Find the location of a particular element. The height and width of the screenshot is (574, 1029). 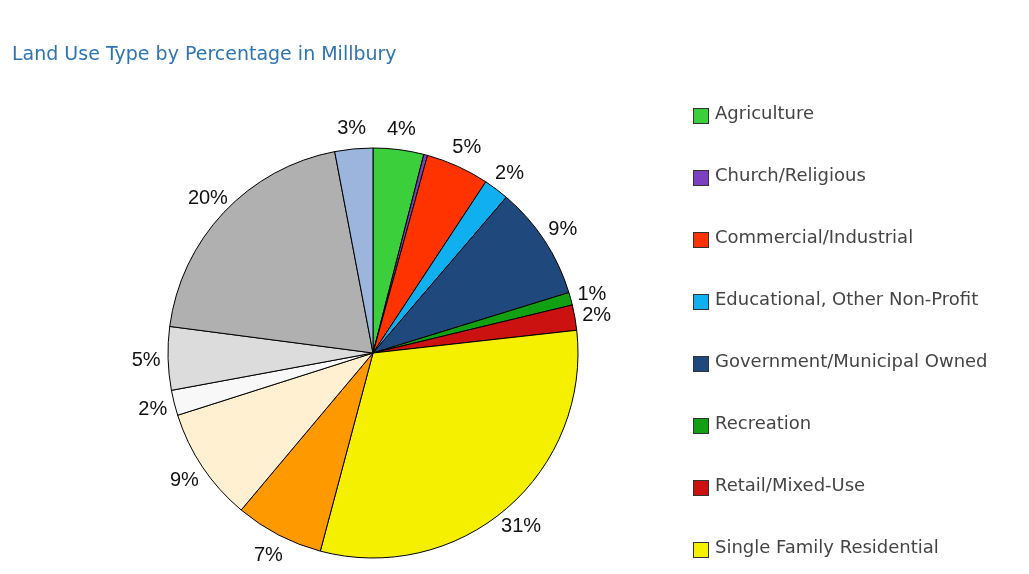

data-label: 7% is located at coordinates (268, 554).